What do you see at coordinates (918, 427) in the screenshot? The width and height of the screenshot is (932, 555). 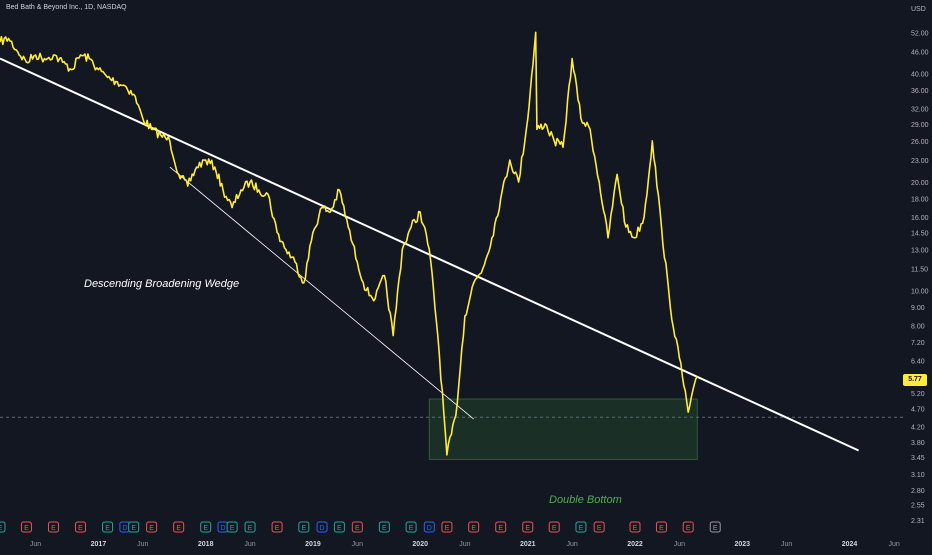 I see `y-tick-label: 4.20` at bounding box center [918, 427].